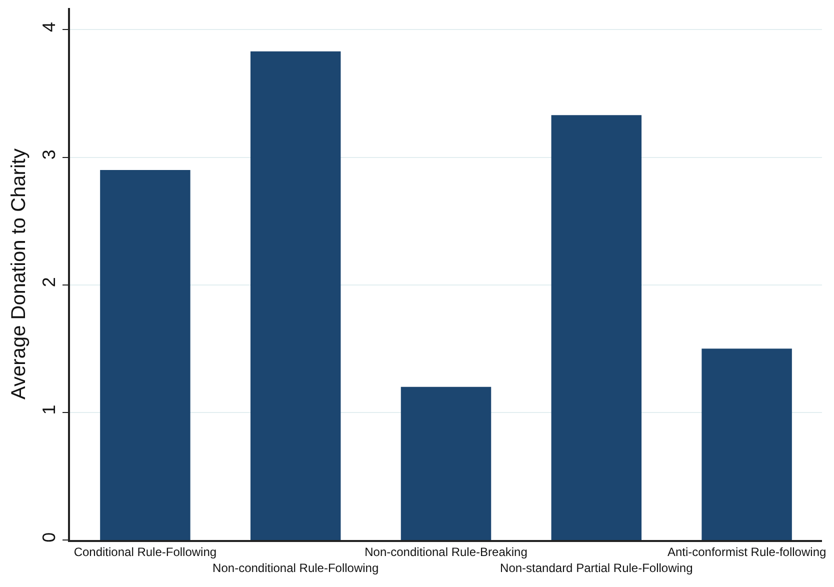  What do you see at coordinates (49, 155) in the screenshot?
I see `y-tick-label: 3` at bounding box center [49, 155].